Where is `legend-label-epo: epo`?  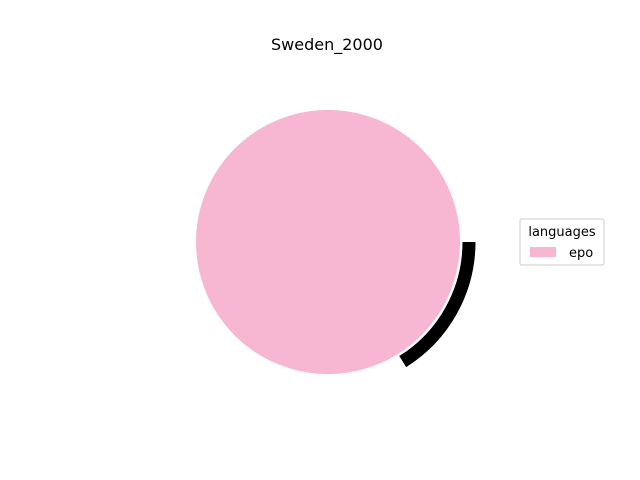 legend-label-epo: epo is located at coordinates (581, 253).